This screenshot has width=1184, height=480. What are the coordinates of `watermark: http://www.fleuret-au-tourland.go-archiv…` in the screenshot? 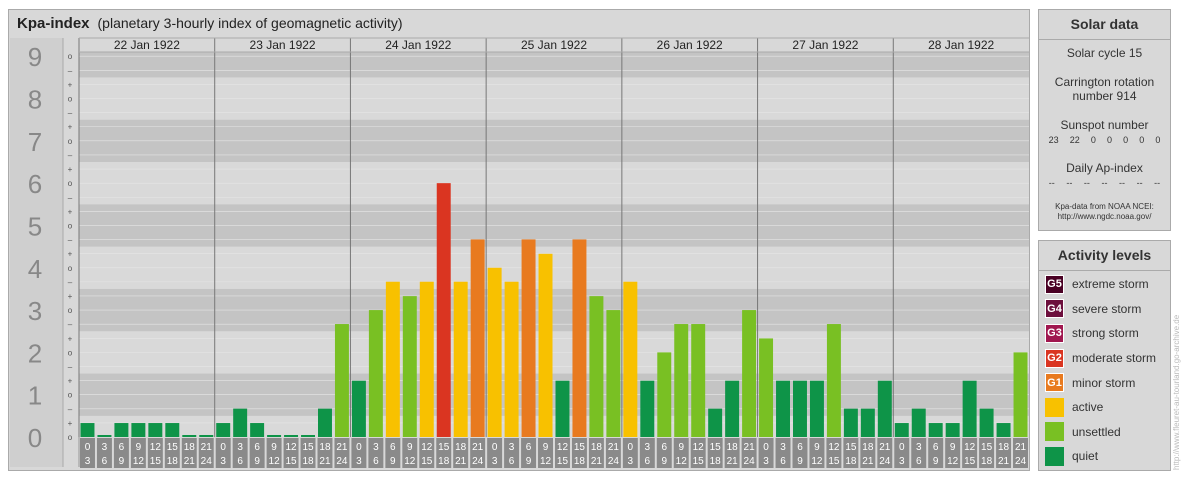 It's located at (1176, 392).